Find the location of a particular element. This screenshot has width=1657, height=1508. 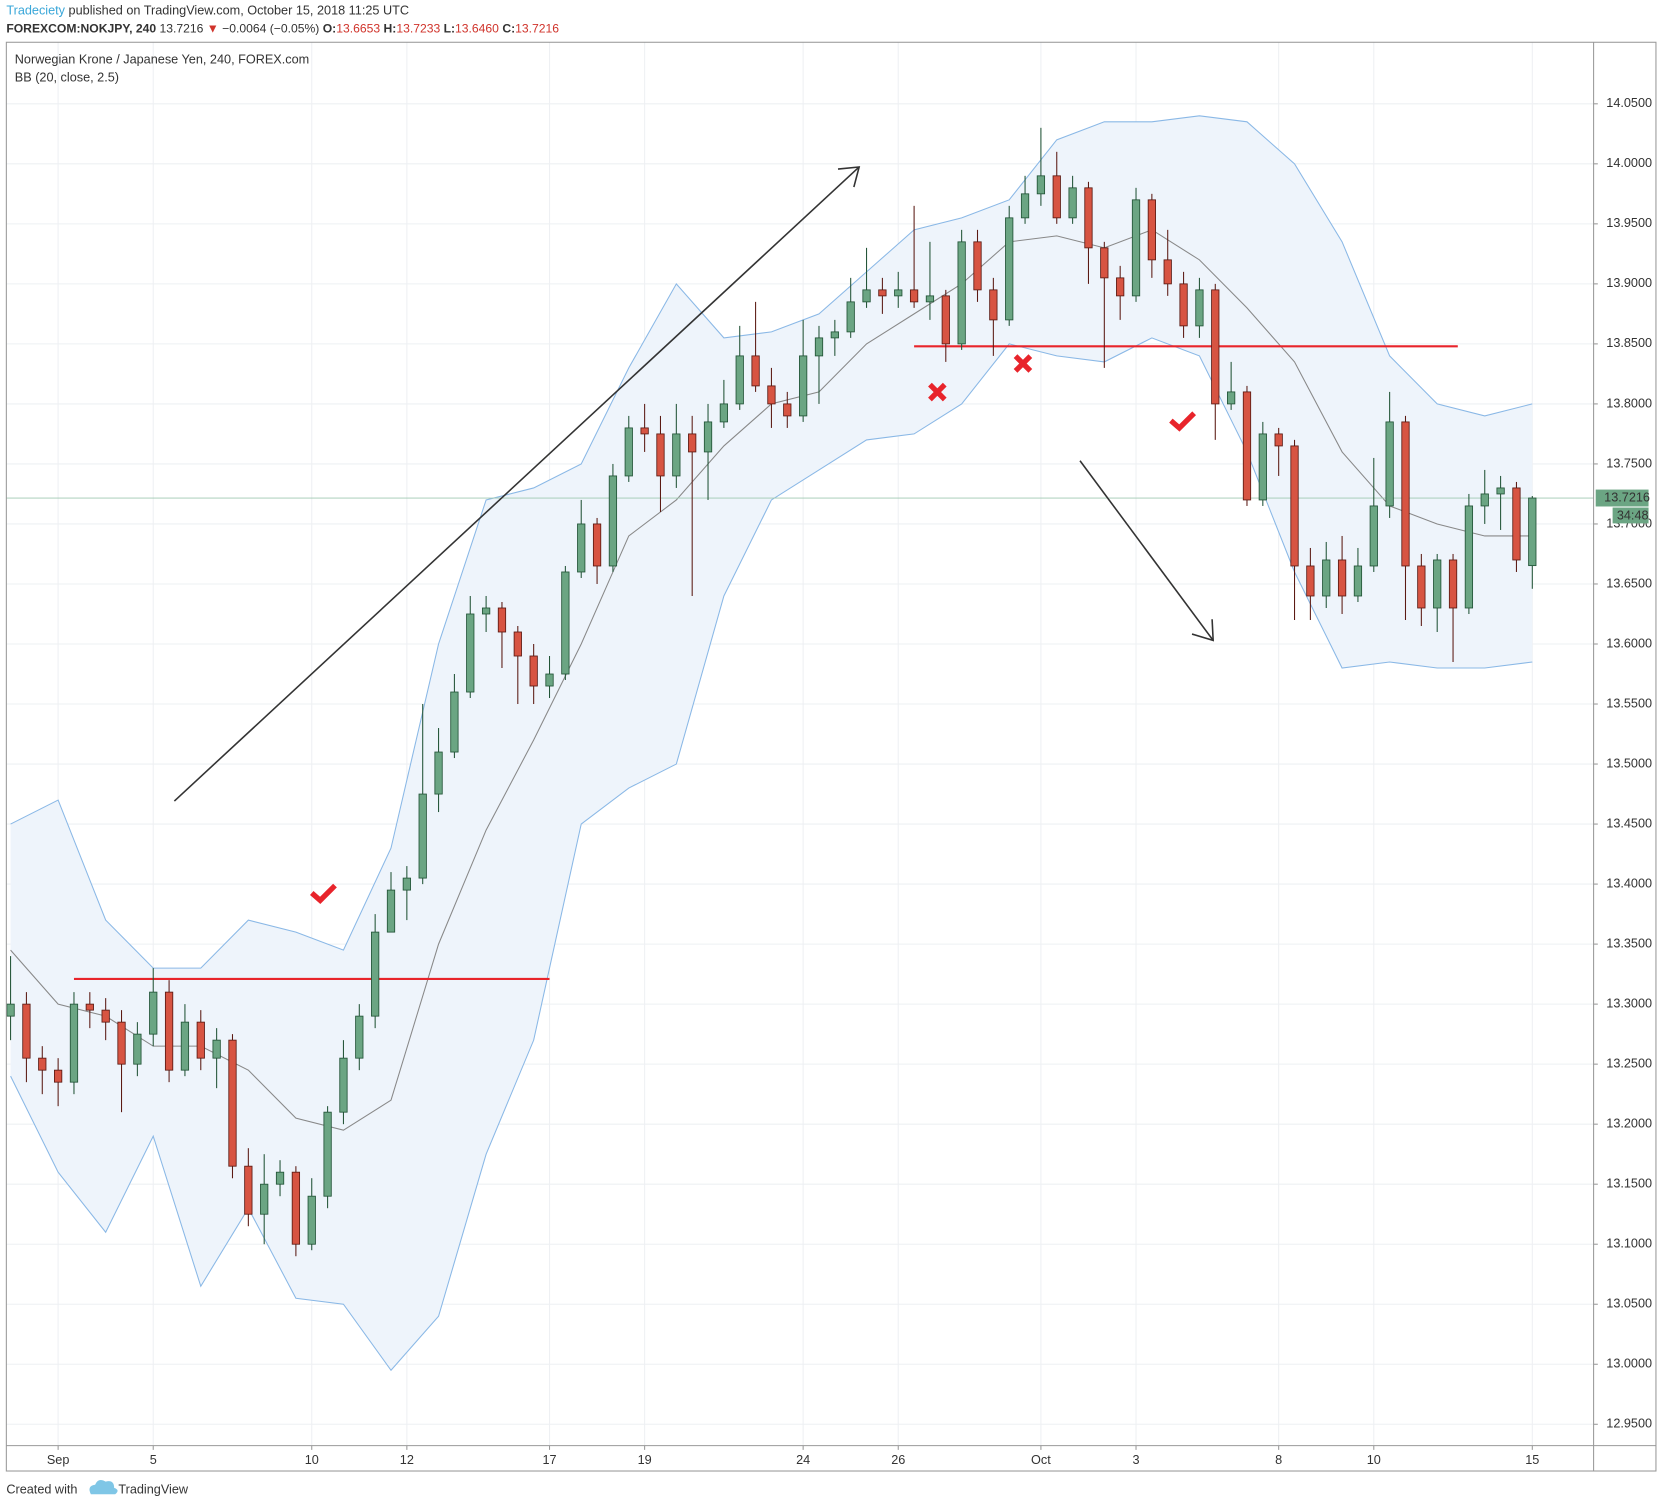

last: 13.7216 is located at coordinates (181, 29).